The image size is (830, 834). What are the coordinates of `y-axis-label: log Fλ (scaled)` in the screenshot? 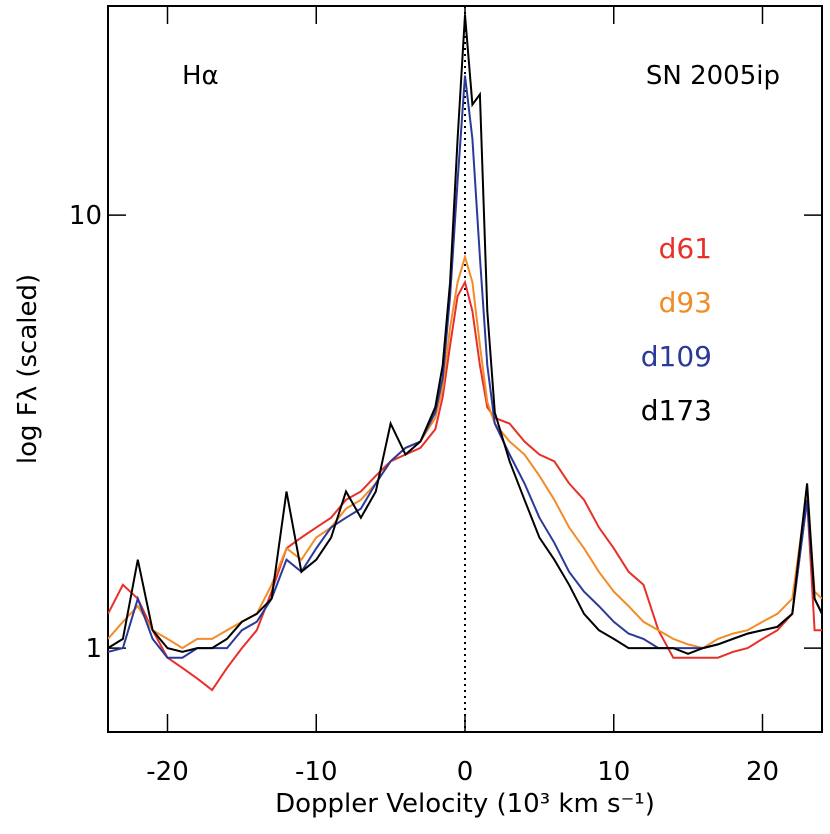 It's located at (28, 369).